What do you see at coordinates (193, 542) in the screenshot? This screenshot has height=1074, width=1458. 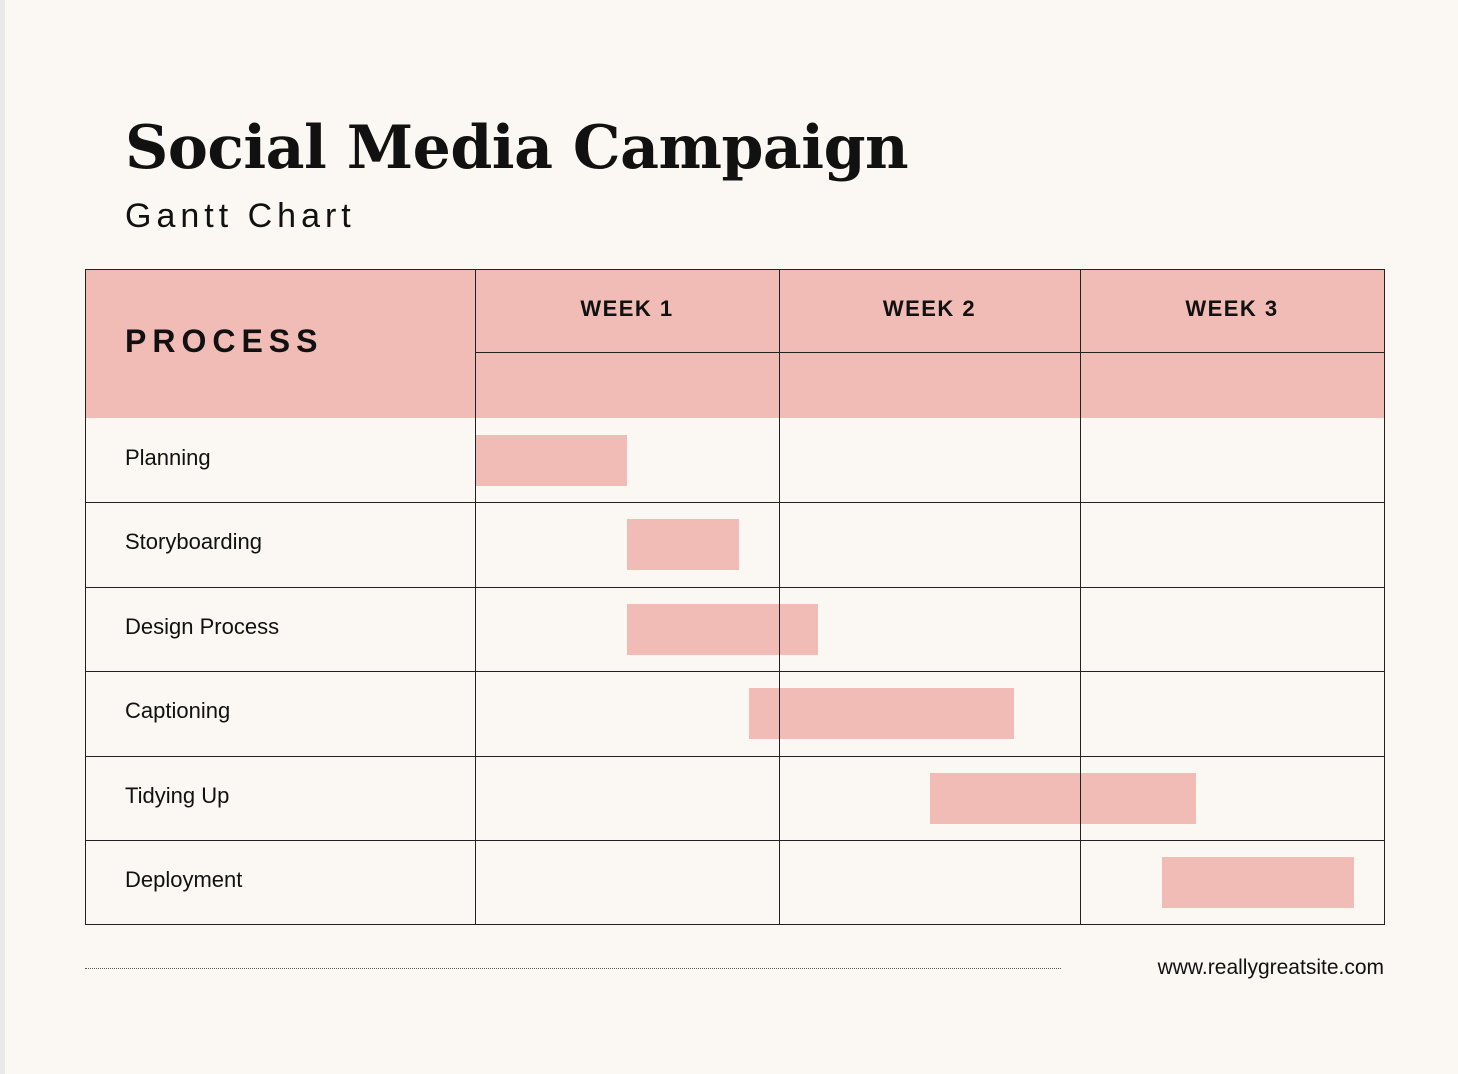 I see `task-label: Storyboarding` at bounding box center [193, 542].